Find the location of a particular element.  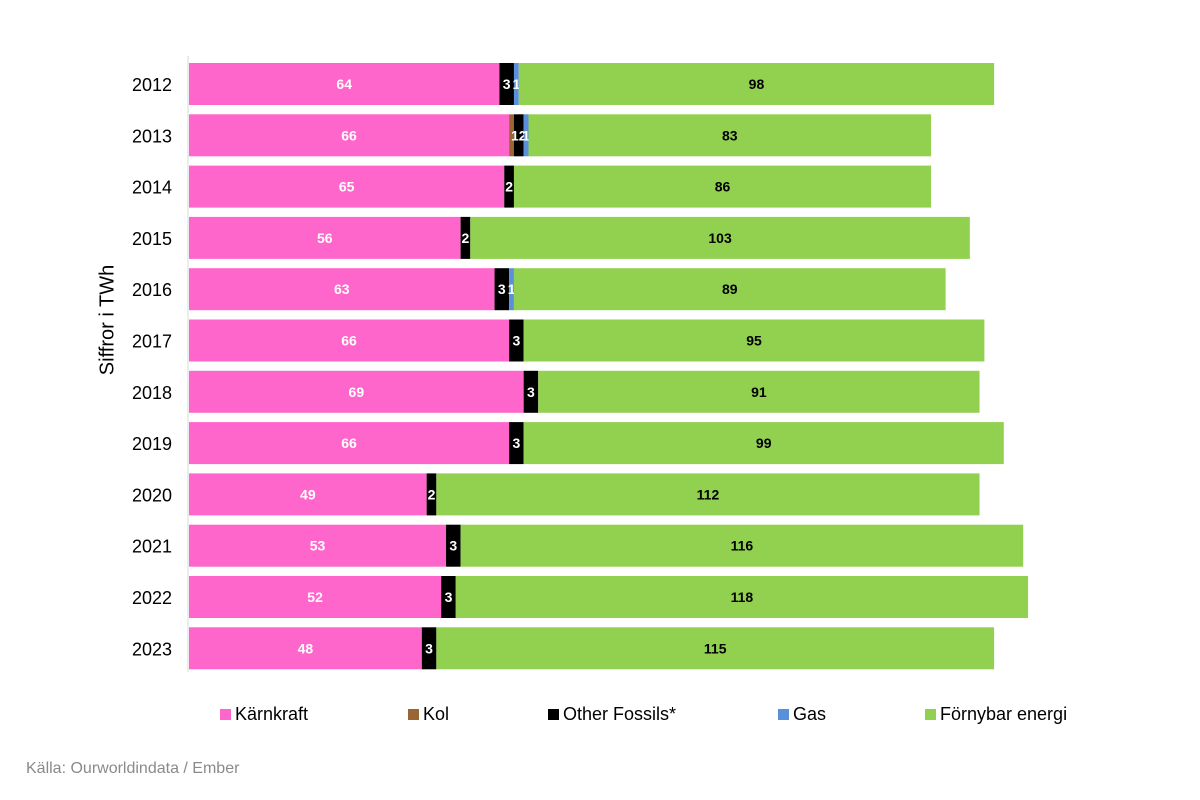

data-label: 91 is located at coordinates (759, 392).